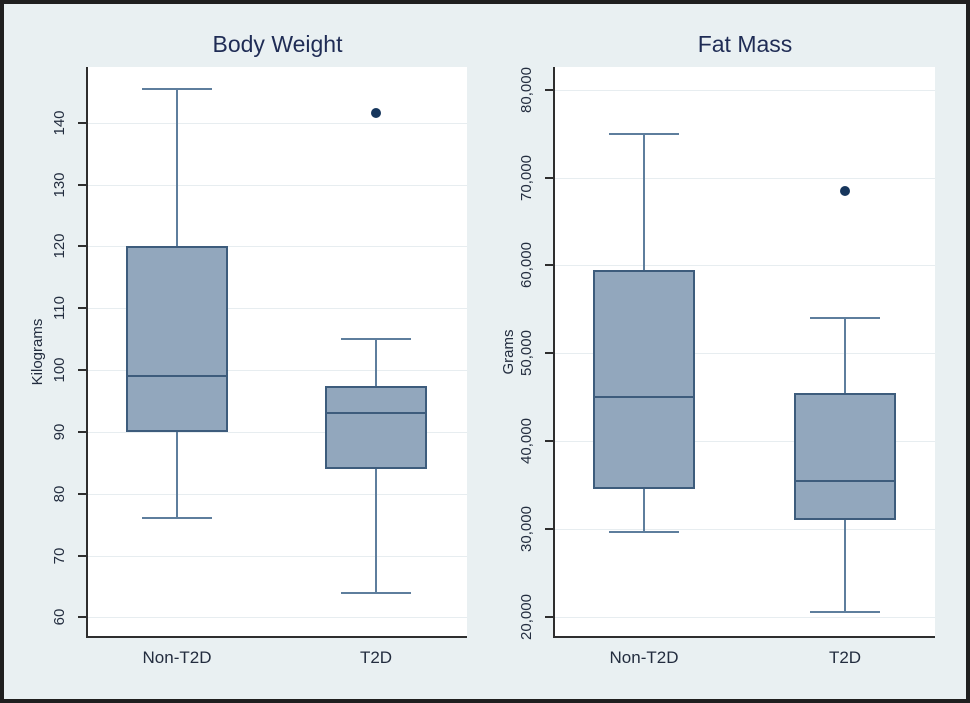 The height and width of the screenshot is (703, 970). Describe the element at coordinates (526, 617) in the screenshot. I see `y-tick-label: 20,000` at that location.